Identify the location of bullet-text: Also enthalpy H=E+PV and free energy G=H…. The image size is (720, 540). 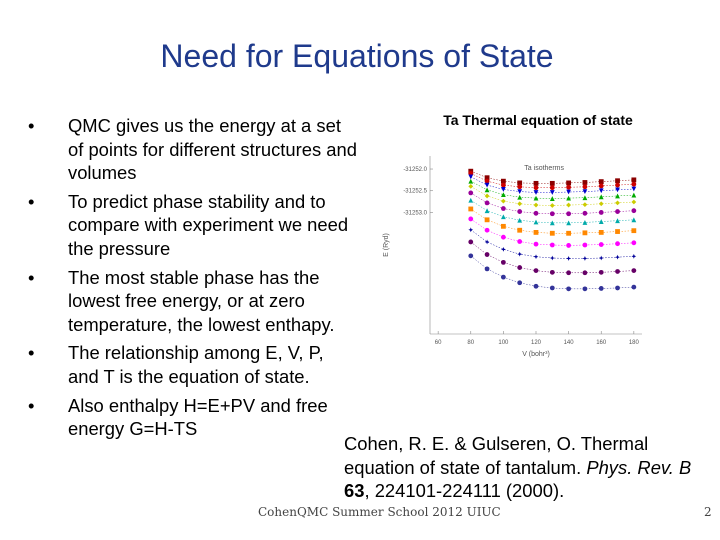
(198, 417).